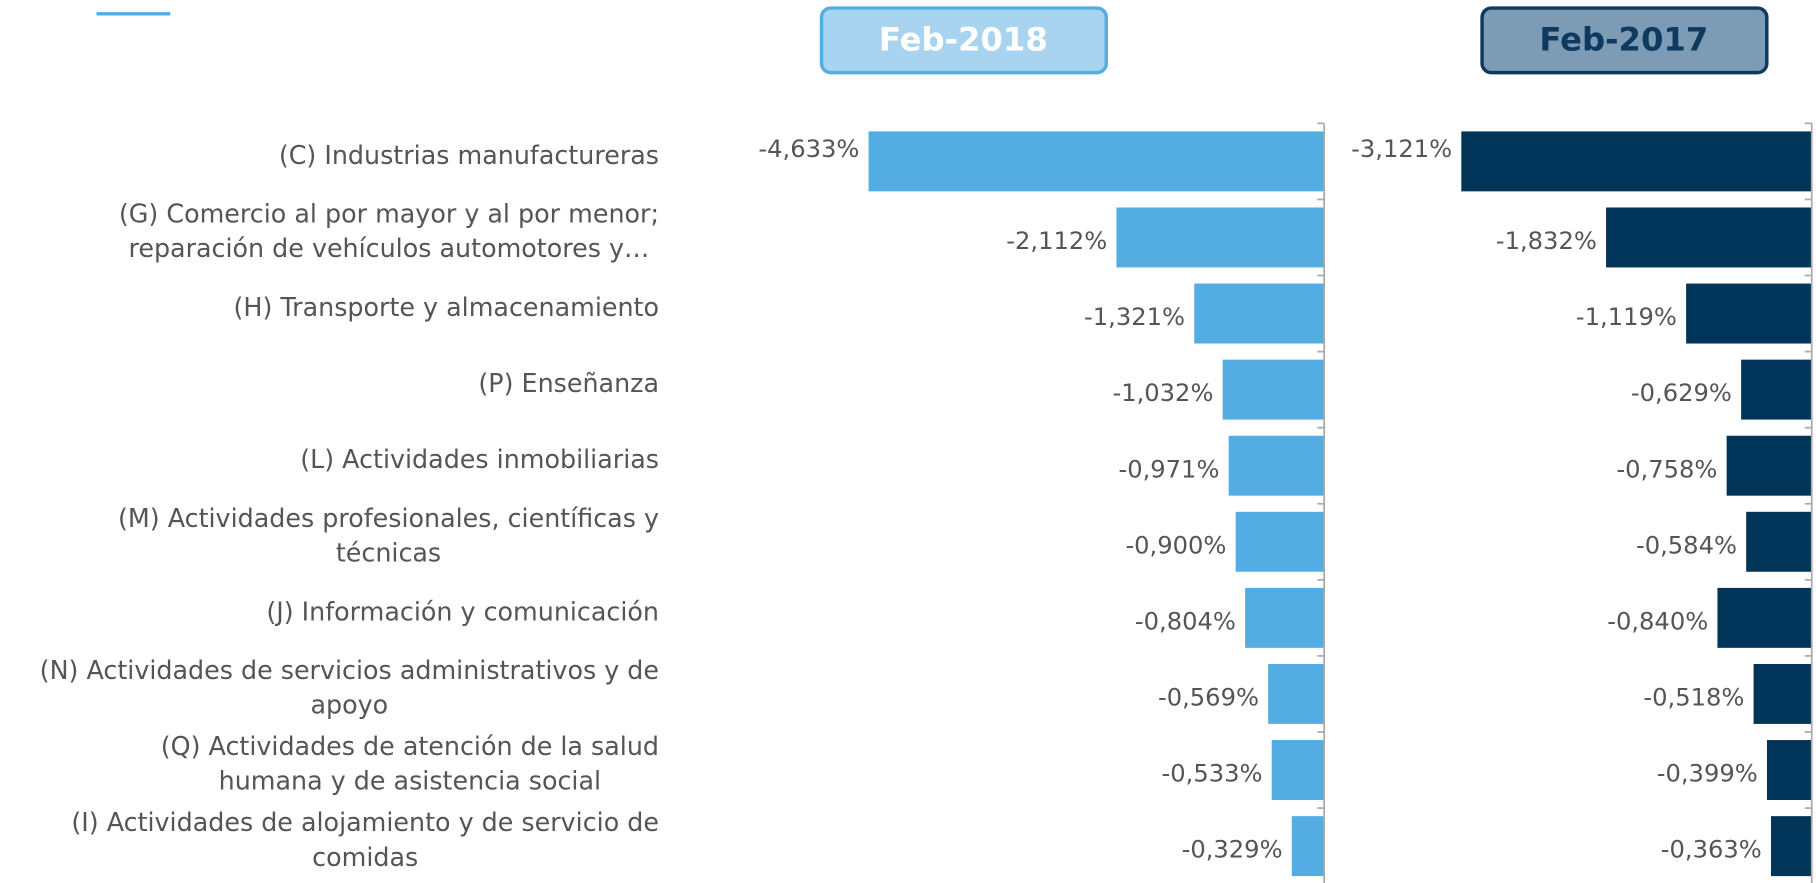 The height and width of the screenshot is (883, 1816). What do you see at coordinates (1707, 774) in the screenshot?
I see `value-label: -0,399%` at bounding box center [1707, 774].